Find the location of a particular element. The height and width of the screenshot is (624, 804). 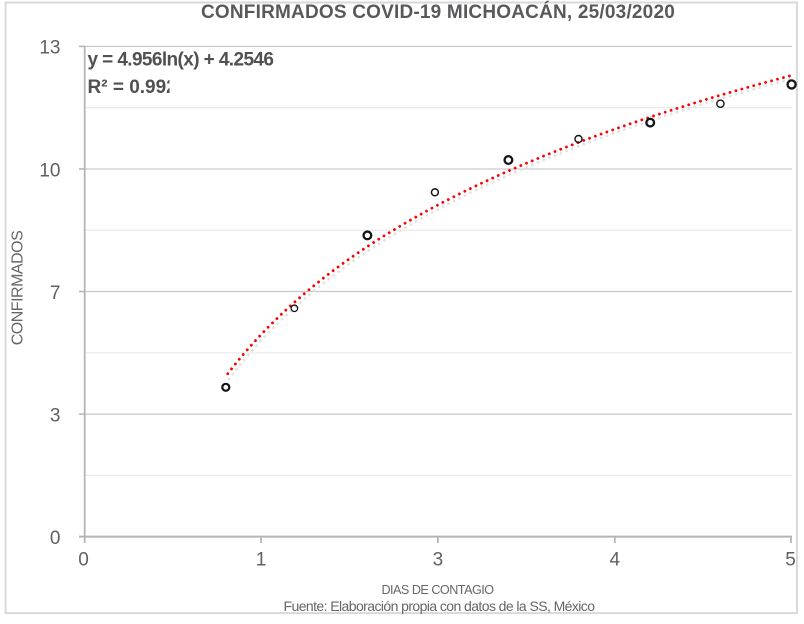

svg-text: 4 is located at coordinates (615, 559).